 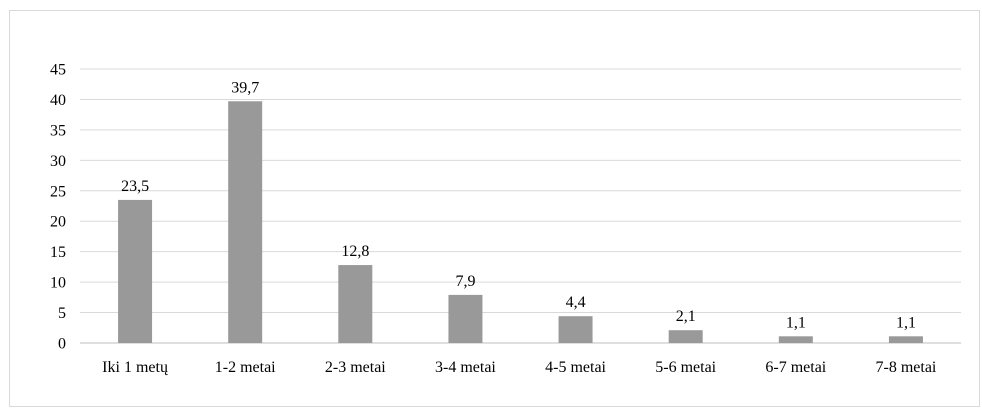 I want to click on x-tick-label: 1-2 metai, so click(x=245, y=367).